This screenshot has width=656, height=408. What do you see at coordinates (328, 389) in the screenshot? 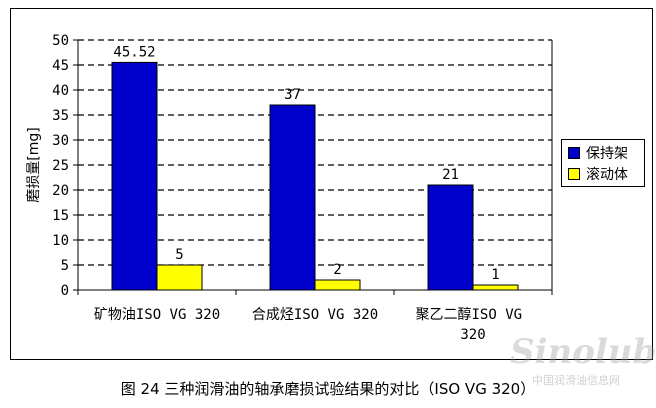
I see `figure-caption: 图 24 三种润滑油的轴承磨损试验结果的对比（ISO VG 320）` at bounding box center [328, 389].